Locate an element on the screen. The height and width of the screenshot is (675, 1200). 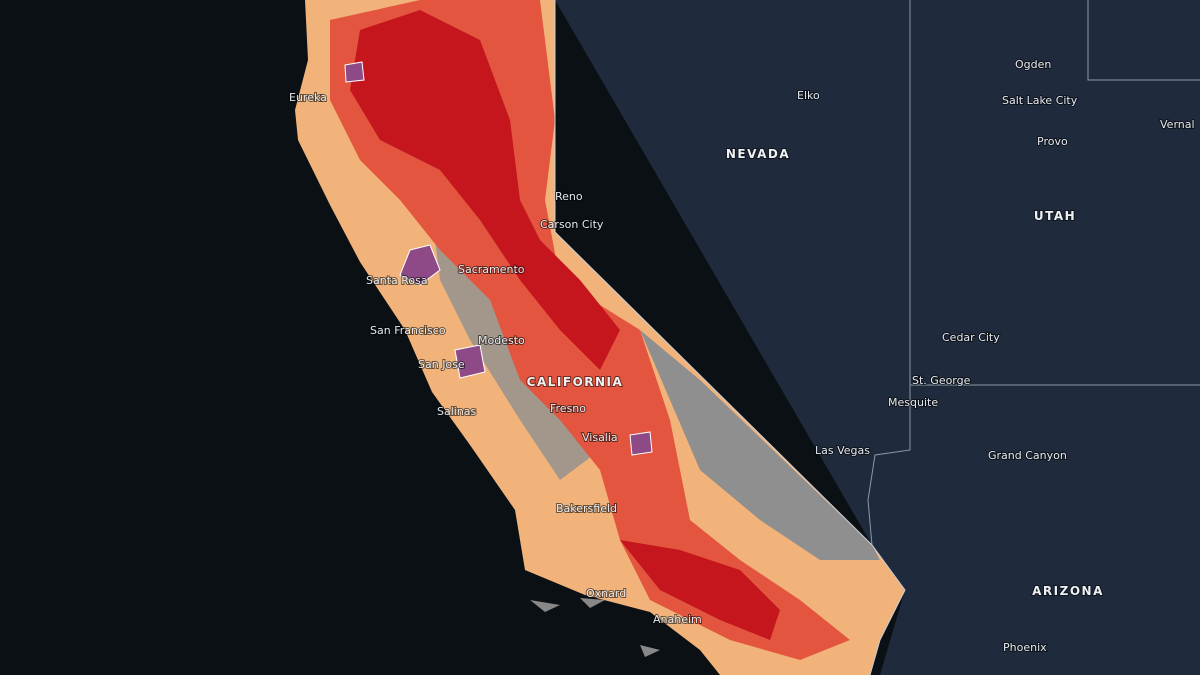
city-label: Salinas is located at coordinates (457, 411).